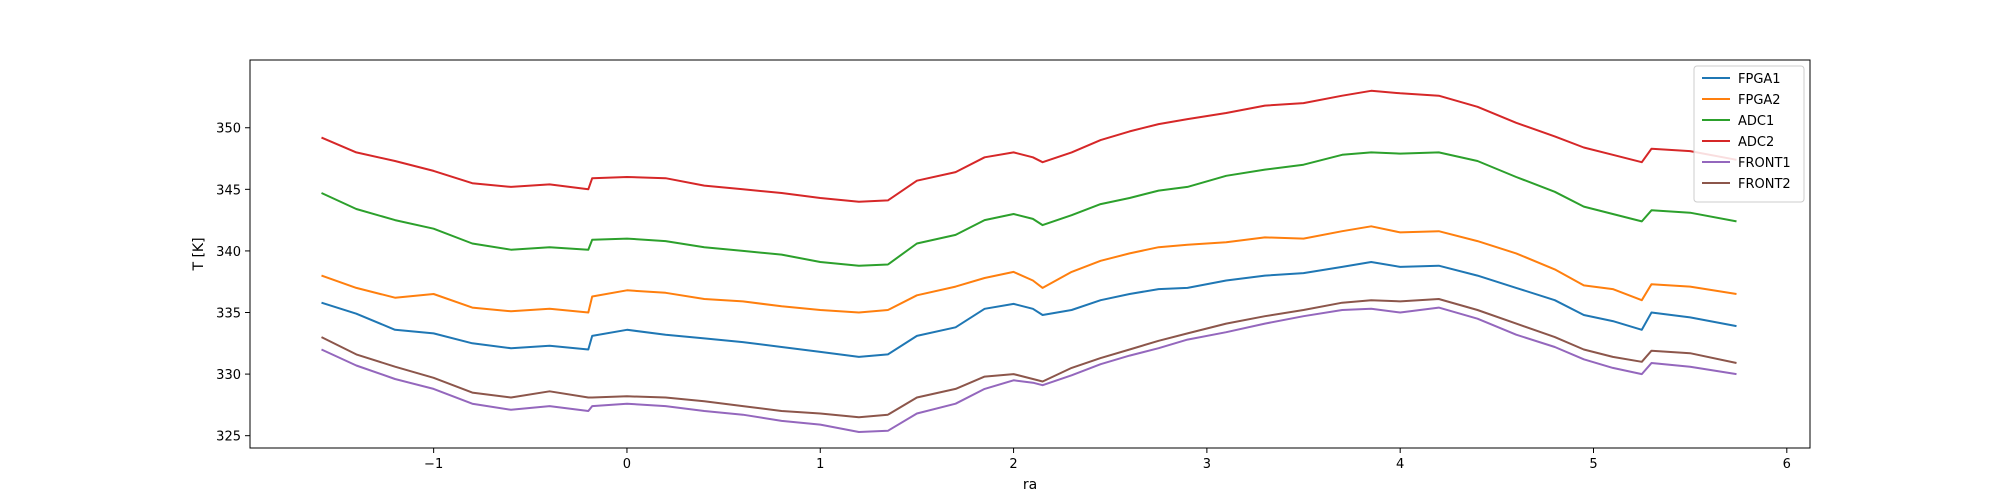 The image size is (2000, 500). I want to click on x-tick-label: 4, so click(1400, 464).